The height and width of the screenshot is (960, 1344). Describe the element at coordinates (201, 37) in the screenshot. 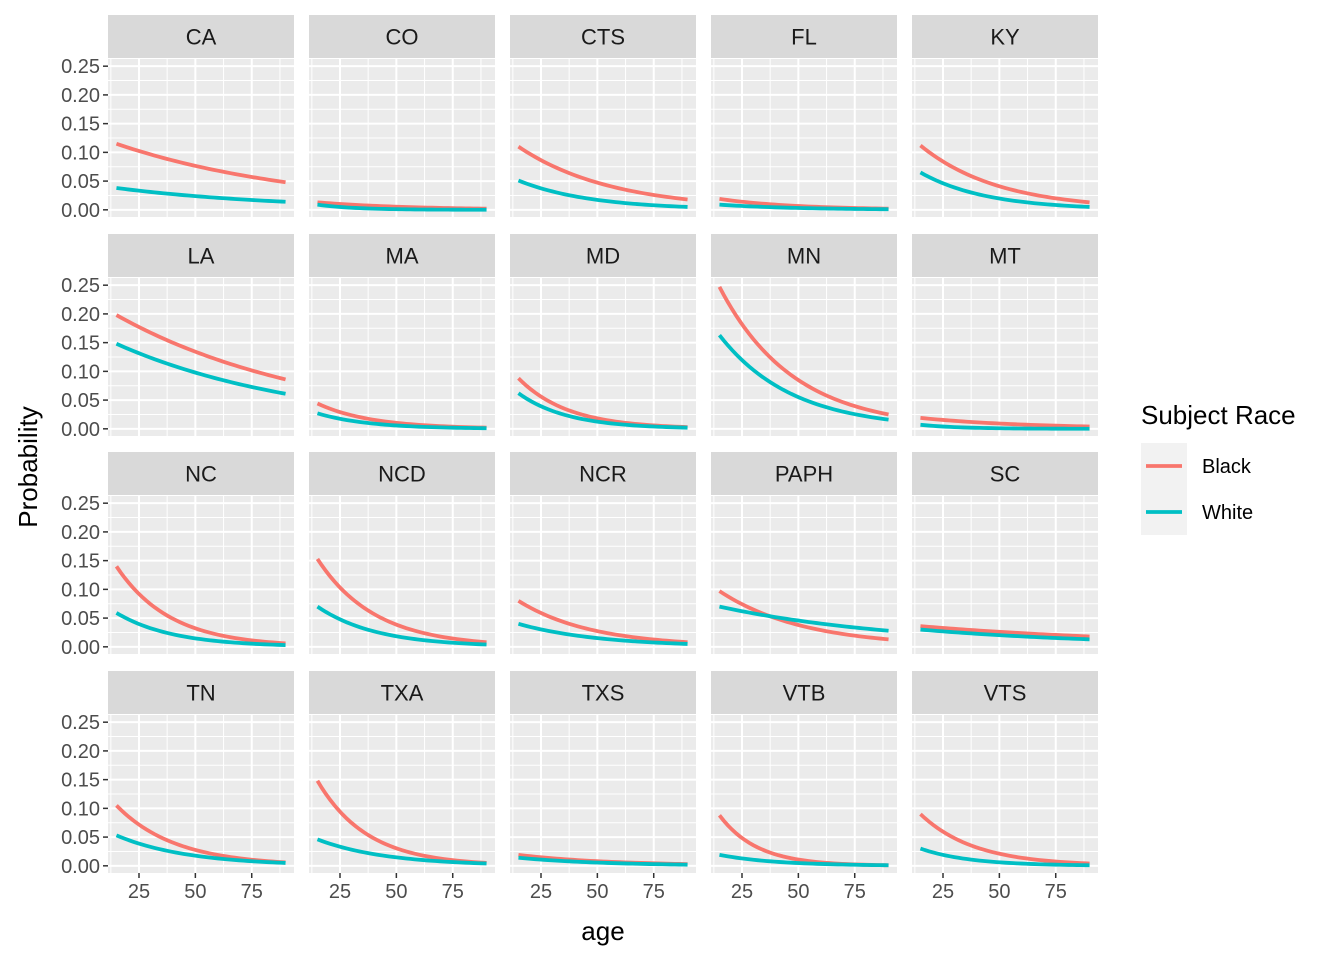

I see `facet-strip-label: CA` at that location.